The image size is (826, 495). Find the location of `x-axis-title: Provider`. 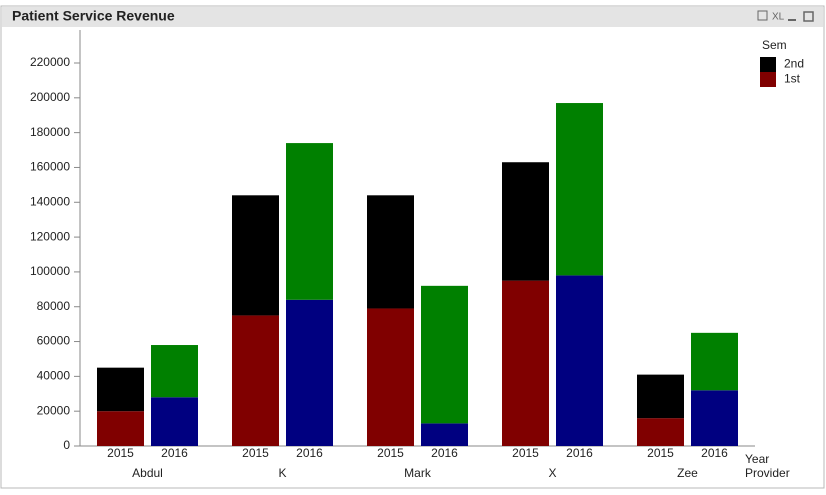

x-axis-title: Provider is located at coordinates (767, 473).